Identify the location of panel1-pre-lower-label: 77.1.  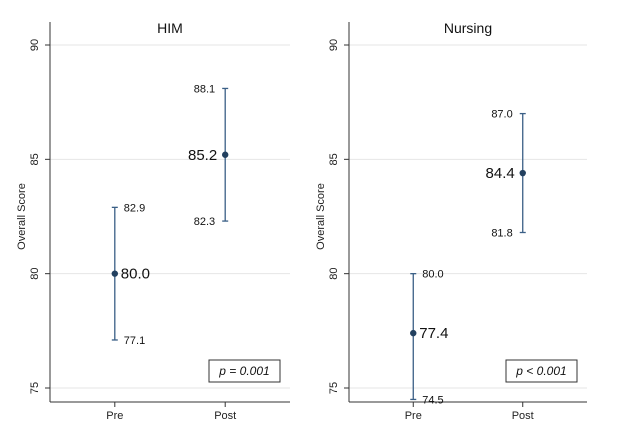
(134, 341).